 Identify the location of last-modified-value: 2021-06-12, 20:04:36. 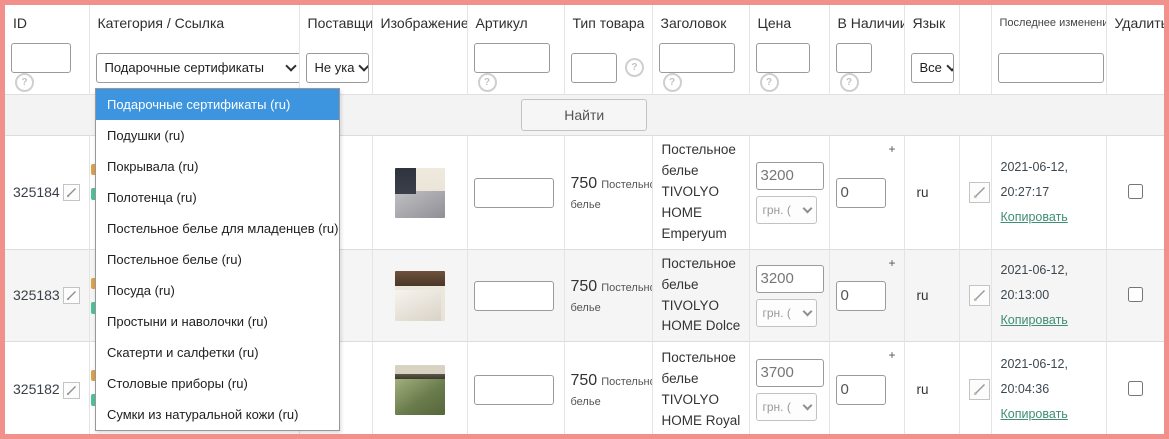
(1034, 377).